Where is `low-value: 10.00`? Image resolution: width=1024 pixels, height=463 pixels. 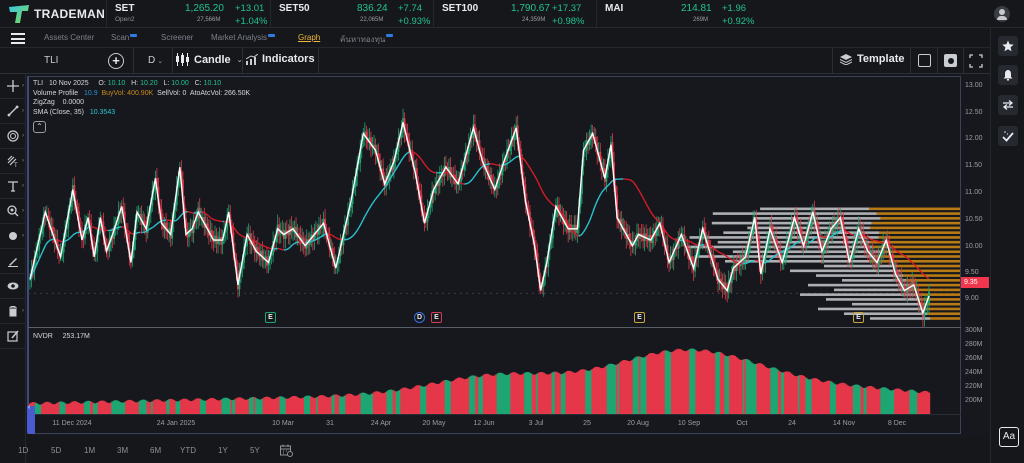
low-value: 10.00 is located at coordinates (180, 83).